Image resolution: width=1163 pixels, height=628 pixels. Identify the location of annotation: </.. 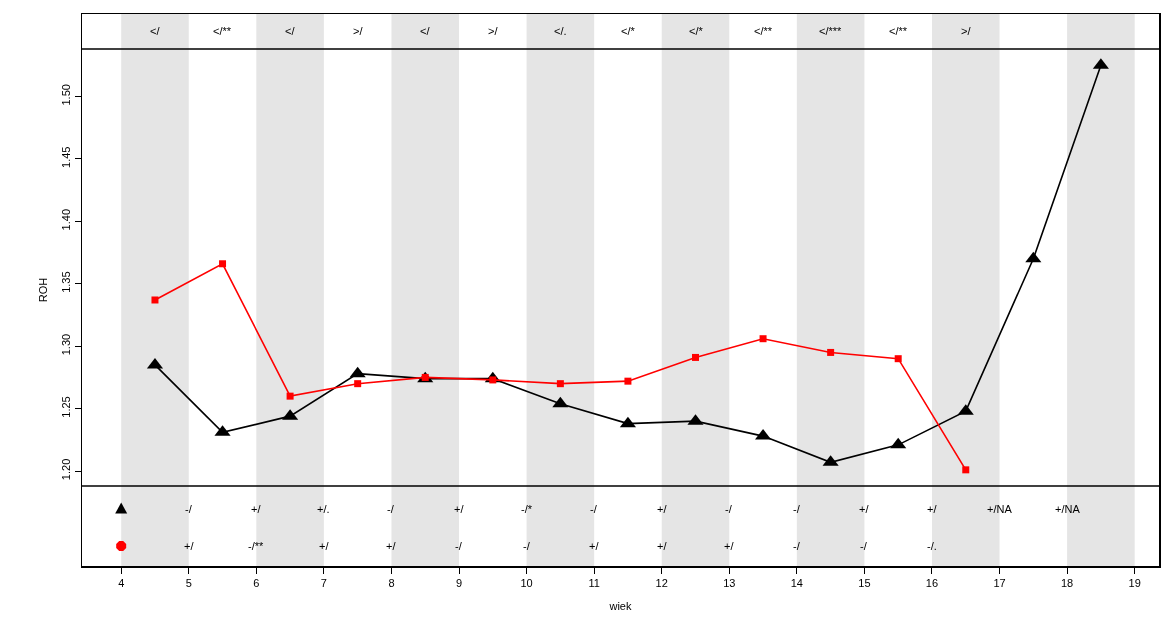
(560, 31).